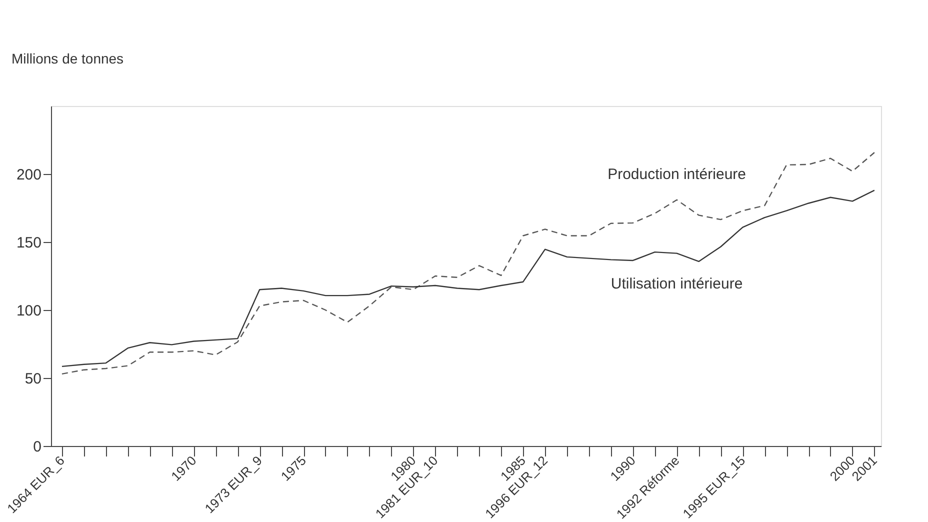 The width and height of the screenshot is (928, 522). What do you see at coordinates (33, 379) in the screenshot?
I see `y-tick-label: 50` at bounding box center [33, 379].